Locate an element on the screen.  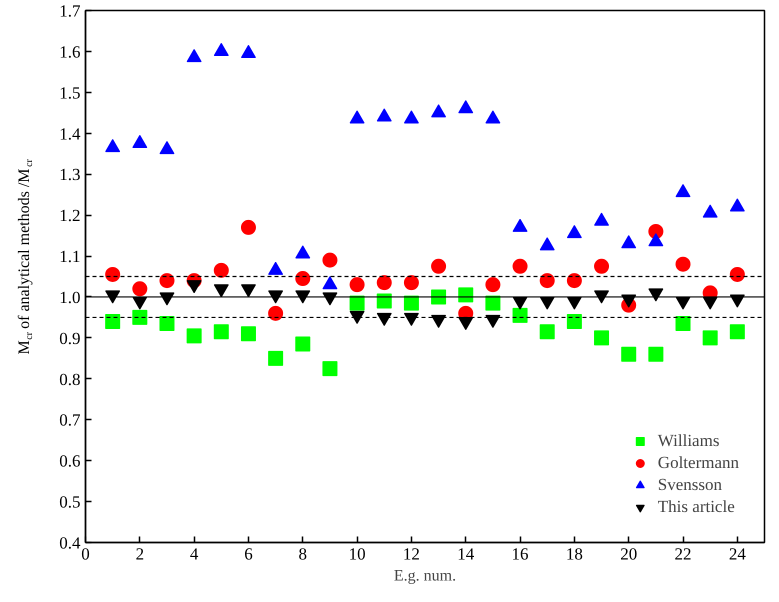
y-tick-label: 1.1 is located at coordinates (69, 256).